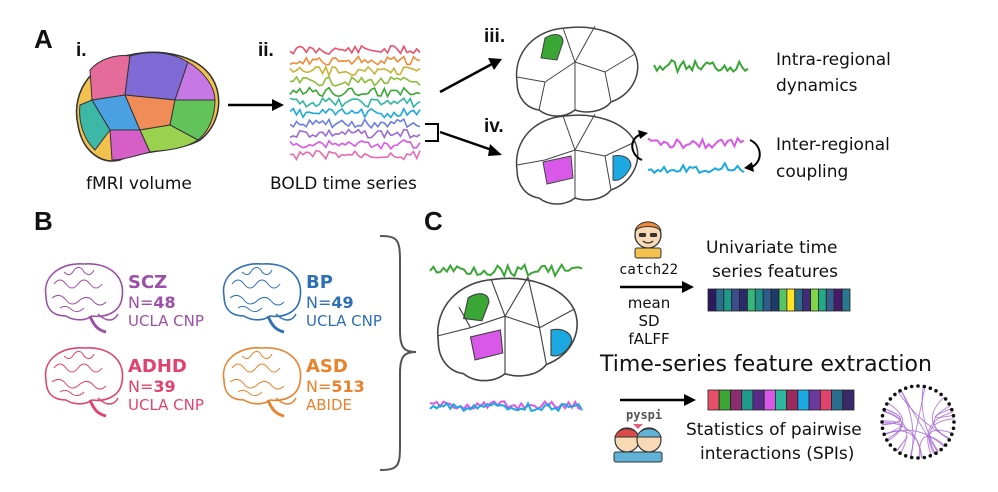  Describe the element at coordinates (638, 443) in the screenshot. I see `pyspi-mascot-icon` at that location.